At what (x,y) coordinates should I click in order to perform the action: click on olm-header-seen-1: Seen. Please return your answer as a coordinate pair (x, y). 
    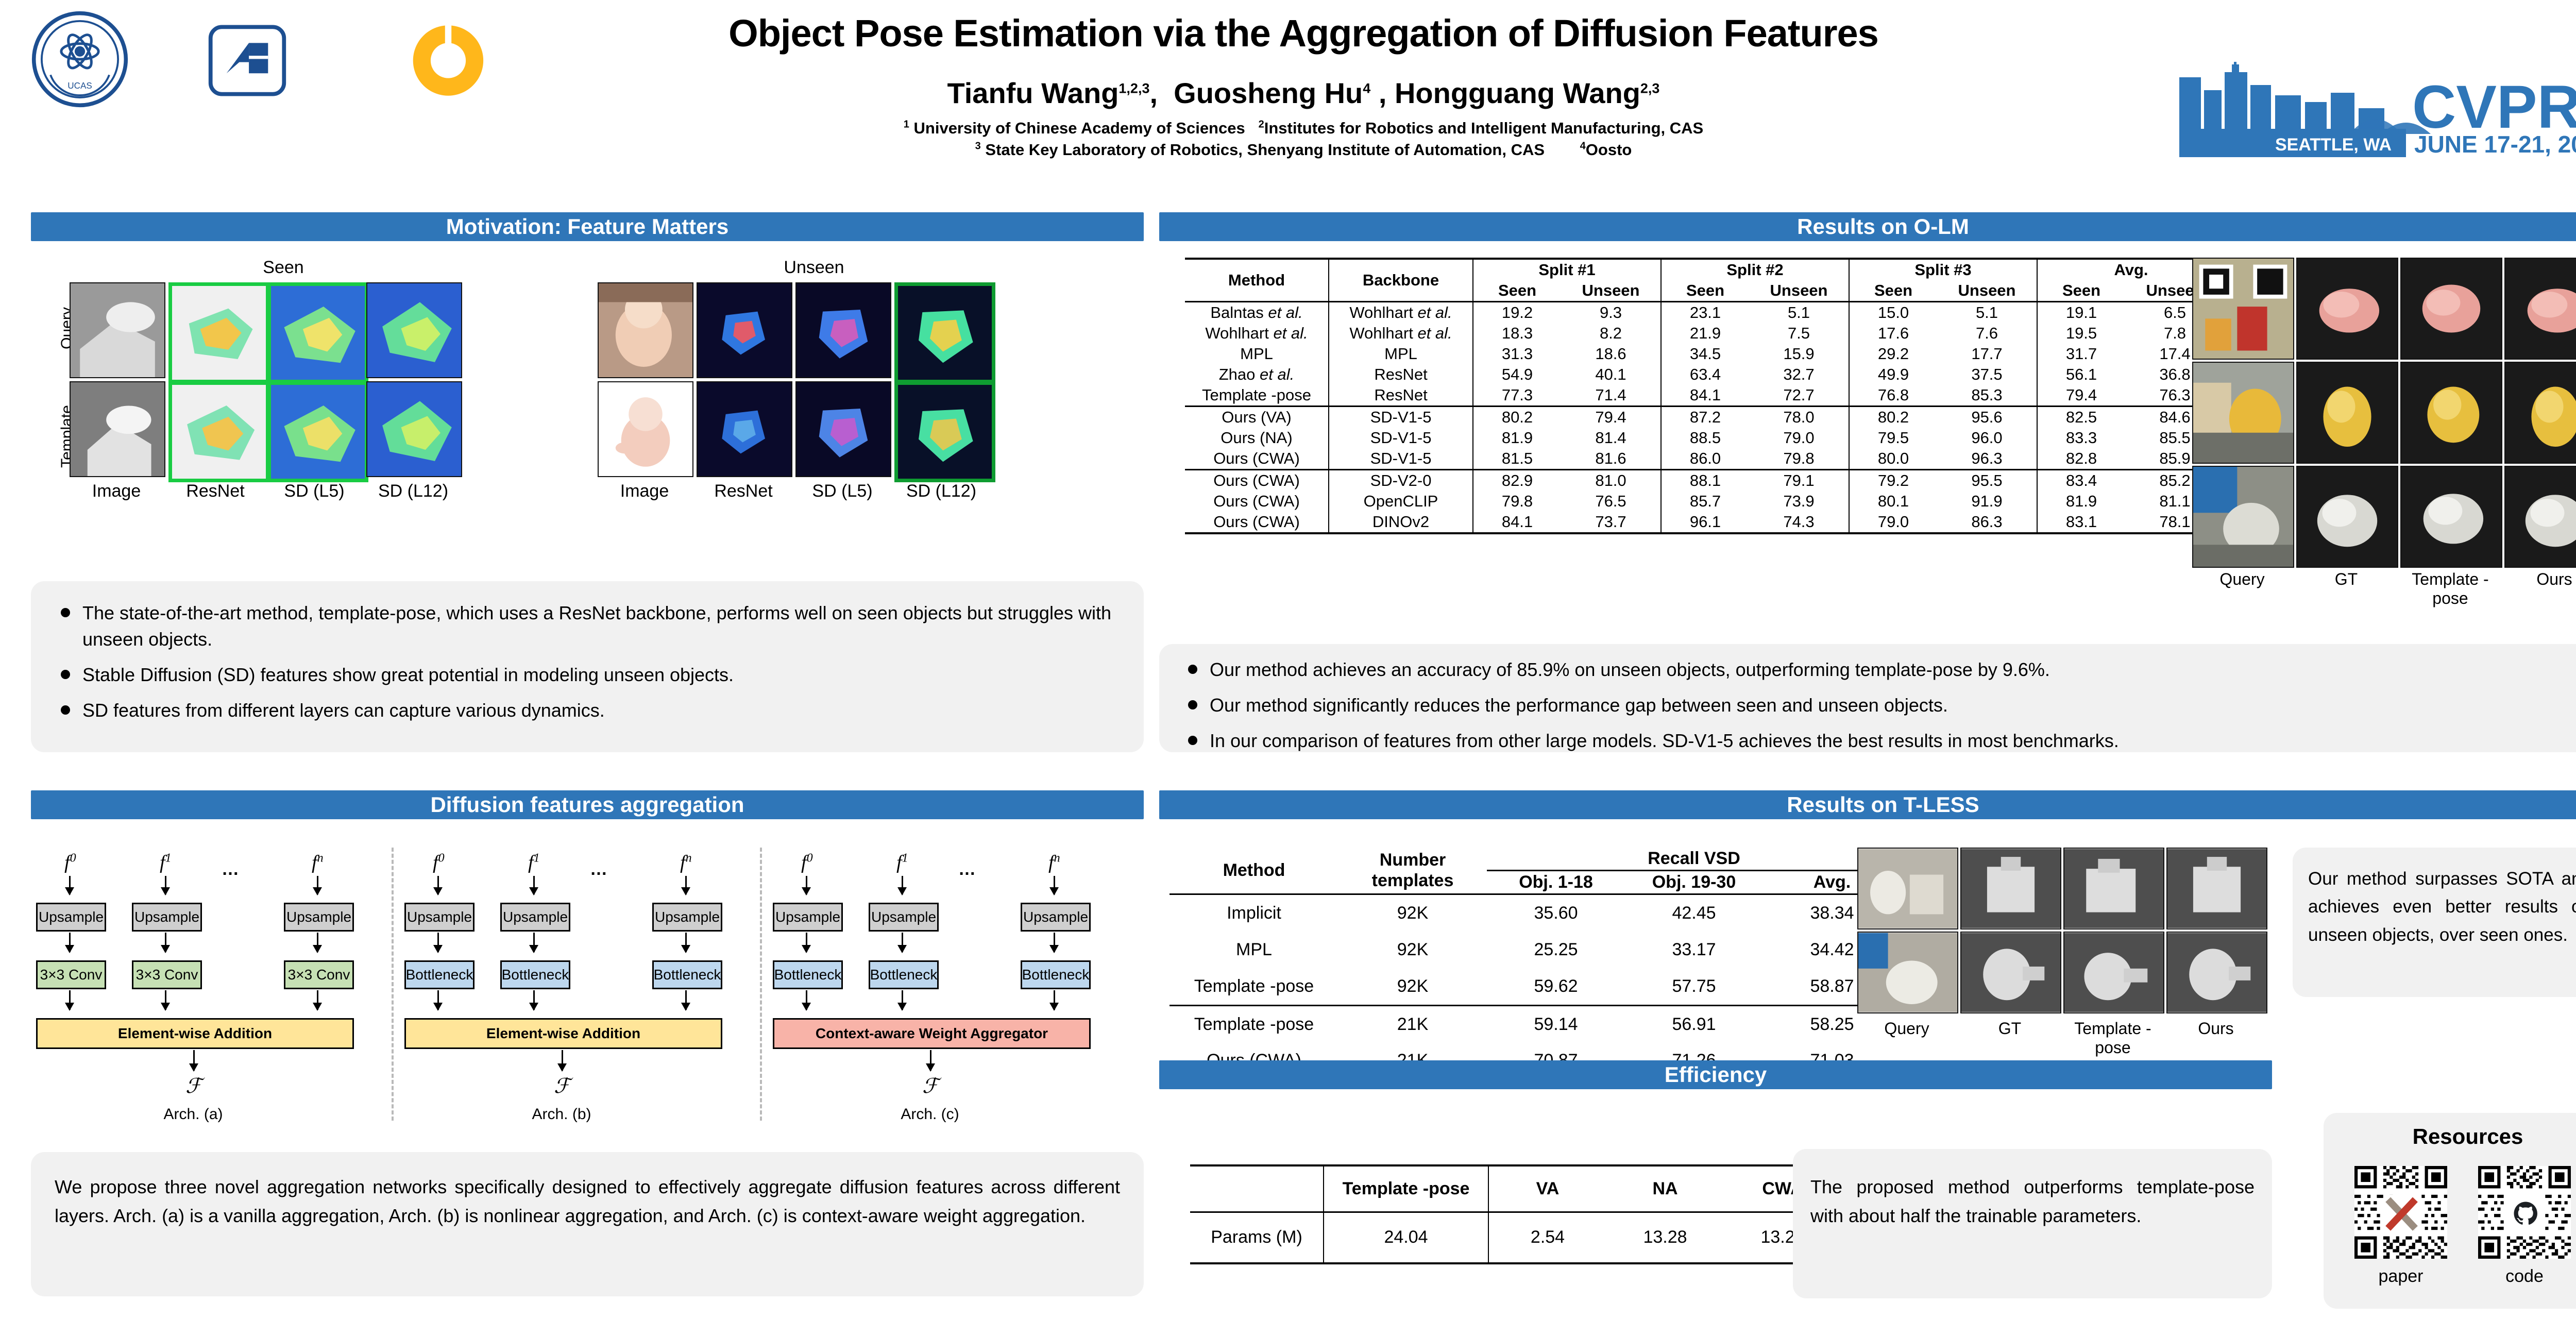
    Looking at the image, I should click on (1705, 290).